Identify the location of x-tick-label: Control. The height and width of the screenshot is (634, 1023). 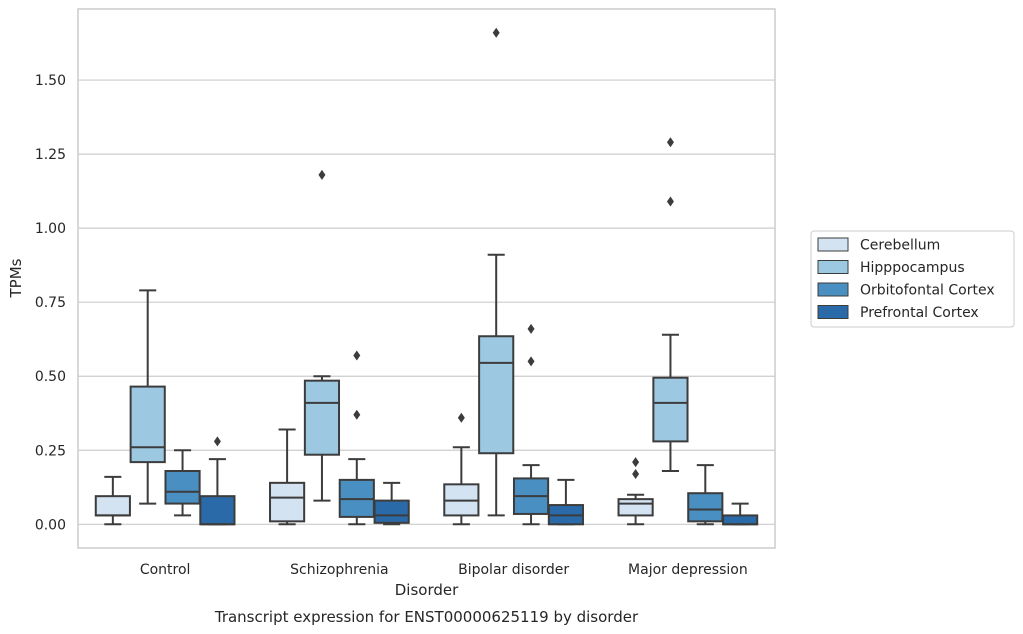
(165, 570).